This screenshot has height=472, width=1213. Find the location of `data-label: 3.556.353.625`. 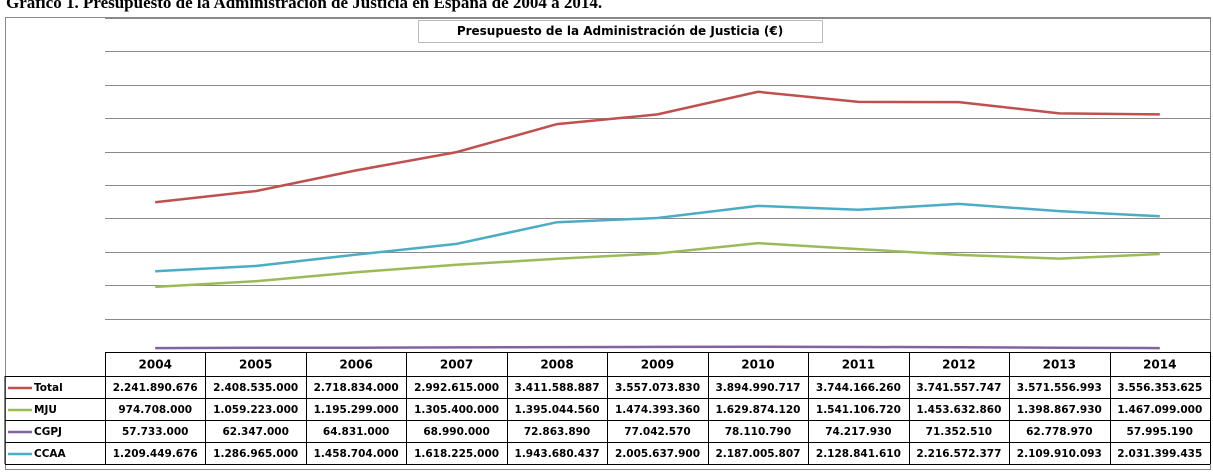

data-label: 3.556.353.625 is located at coordinates (1159, 388).